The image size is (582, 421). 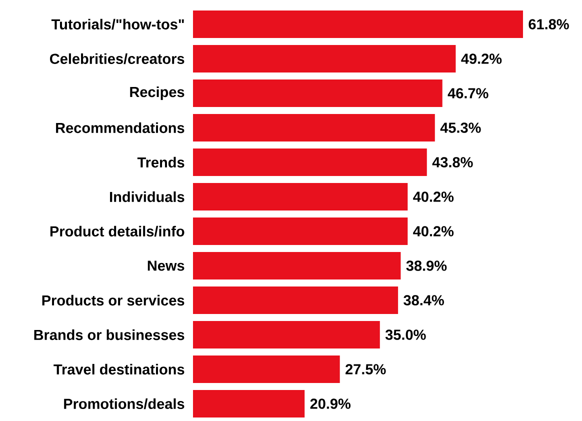 What do you see at coordinates (160, 162) in the screenshot?
I see `y-tick-label: Trends` at bounding box center [160, 162].